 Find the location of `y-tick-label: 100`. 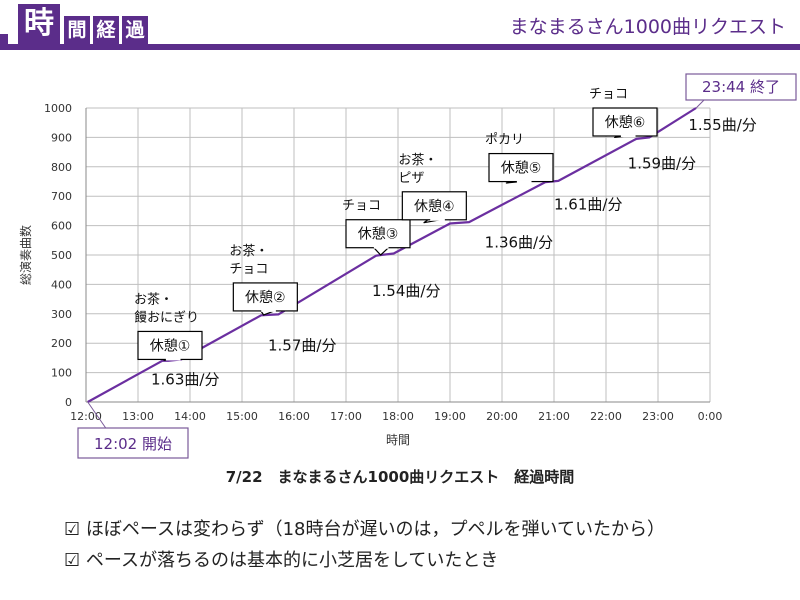

y-tick-label: 100 is located at coordinates (61, 373).